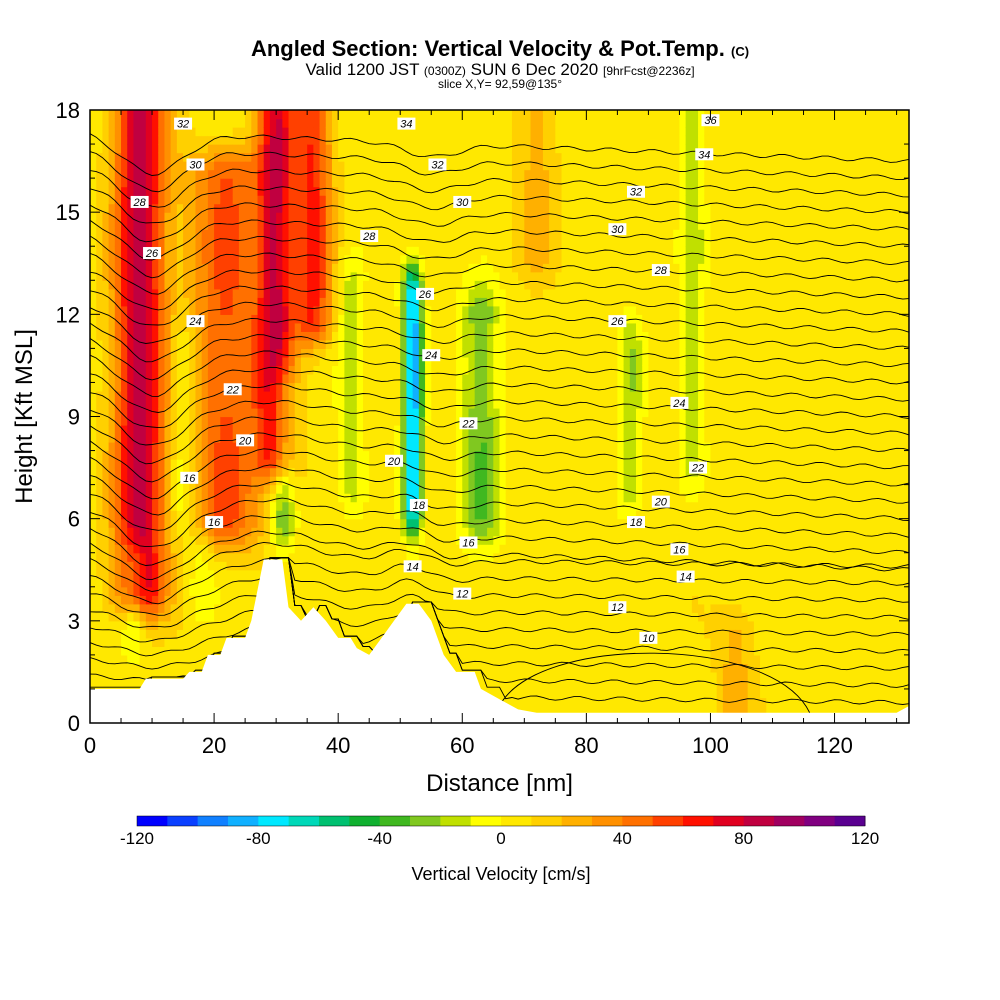 The image size is (1000, 1000). Describe the element at coordinates (362, 69) in the screenshot. I see `valid-time-local: Valid 1200 JST` at that location.